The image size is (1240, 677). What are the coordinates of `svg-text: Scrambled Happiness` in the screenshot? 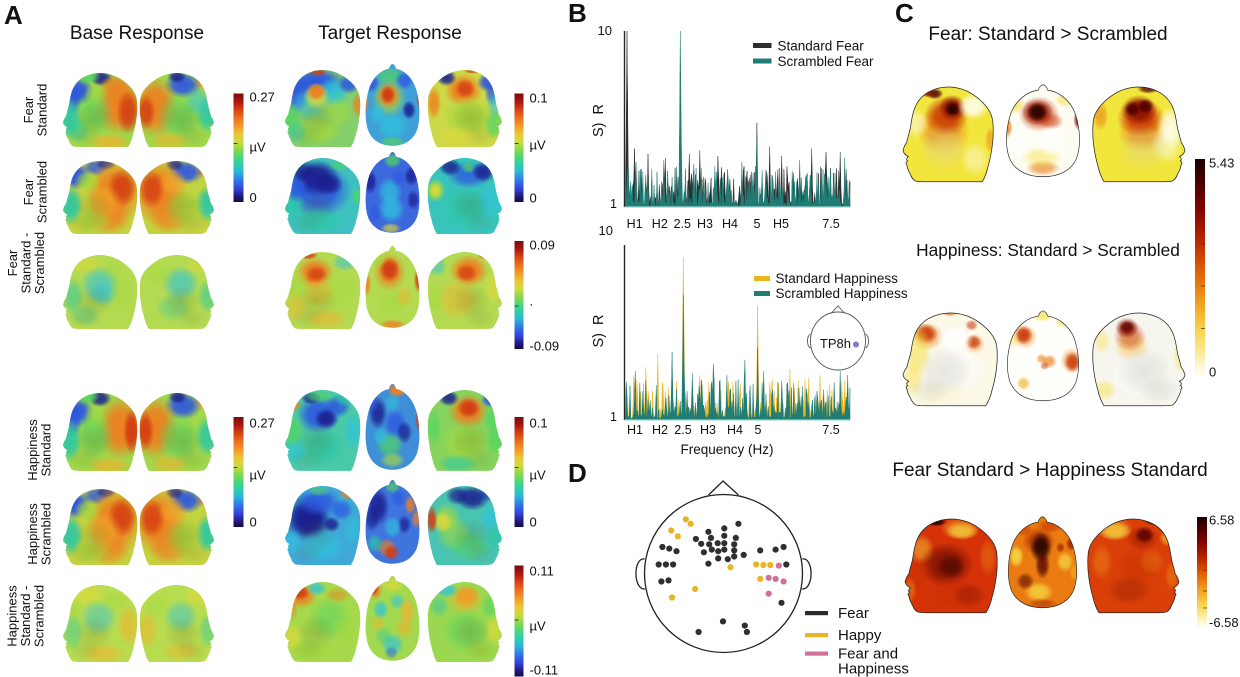 It's located at (842, 293).